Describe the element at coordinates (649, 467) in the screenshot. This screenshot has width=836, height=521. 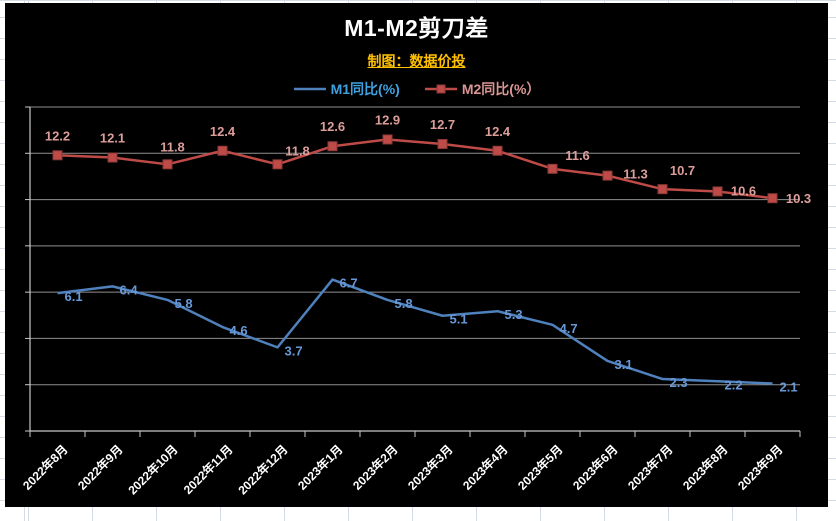
I see `x-axis-label: 2023年7月` at that location.